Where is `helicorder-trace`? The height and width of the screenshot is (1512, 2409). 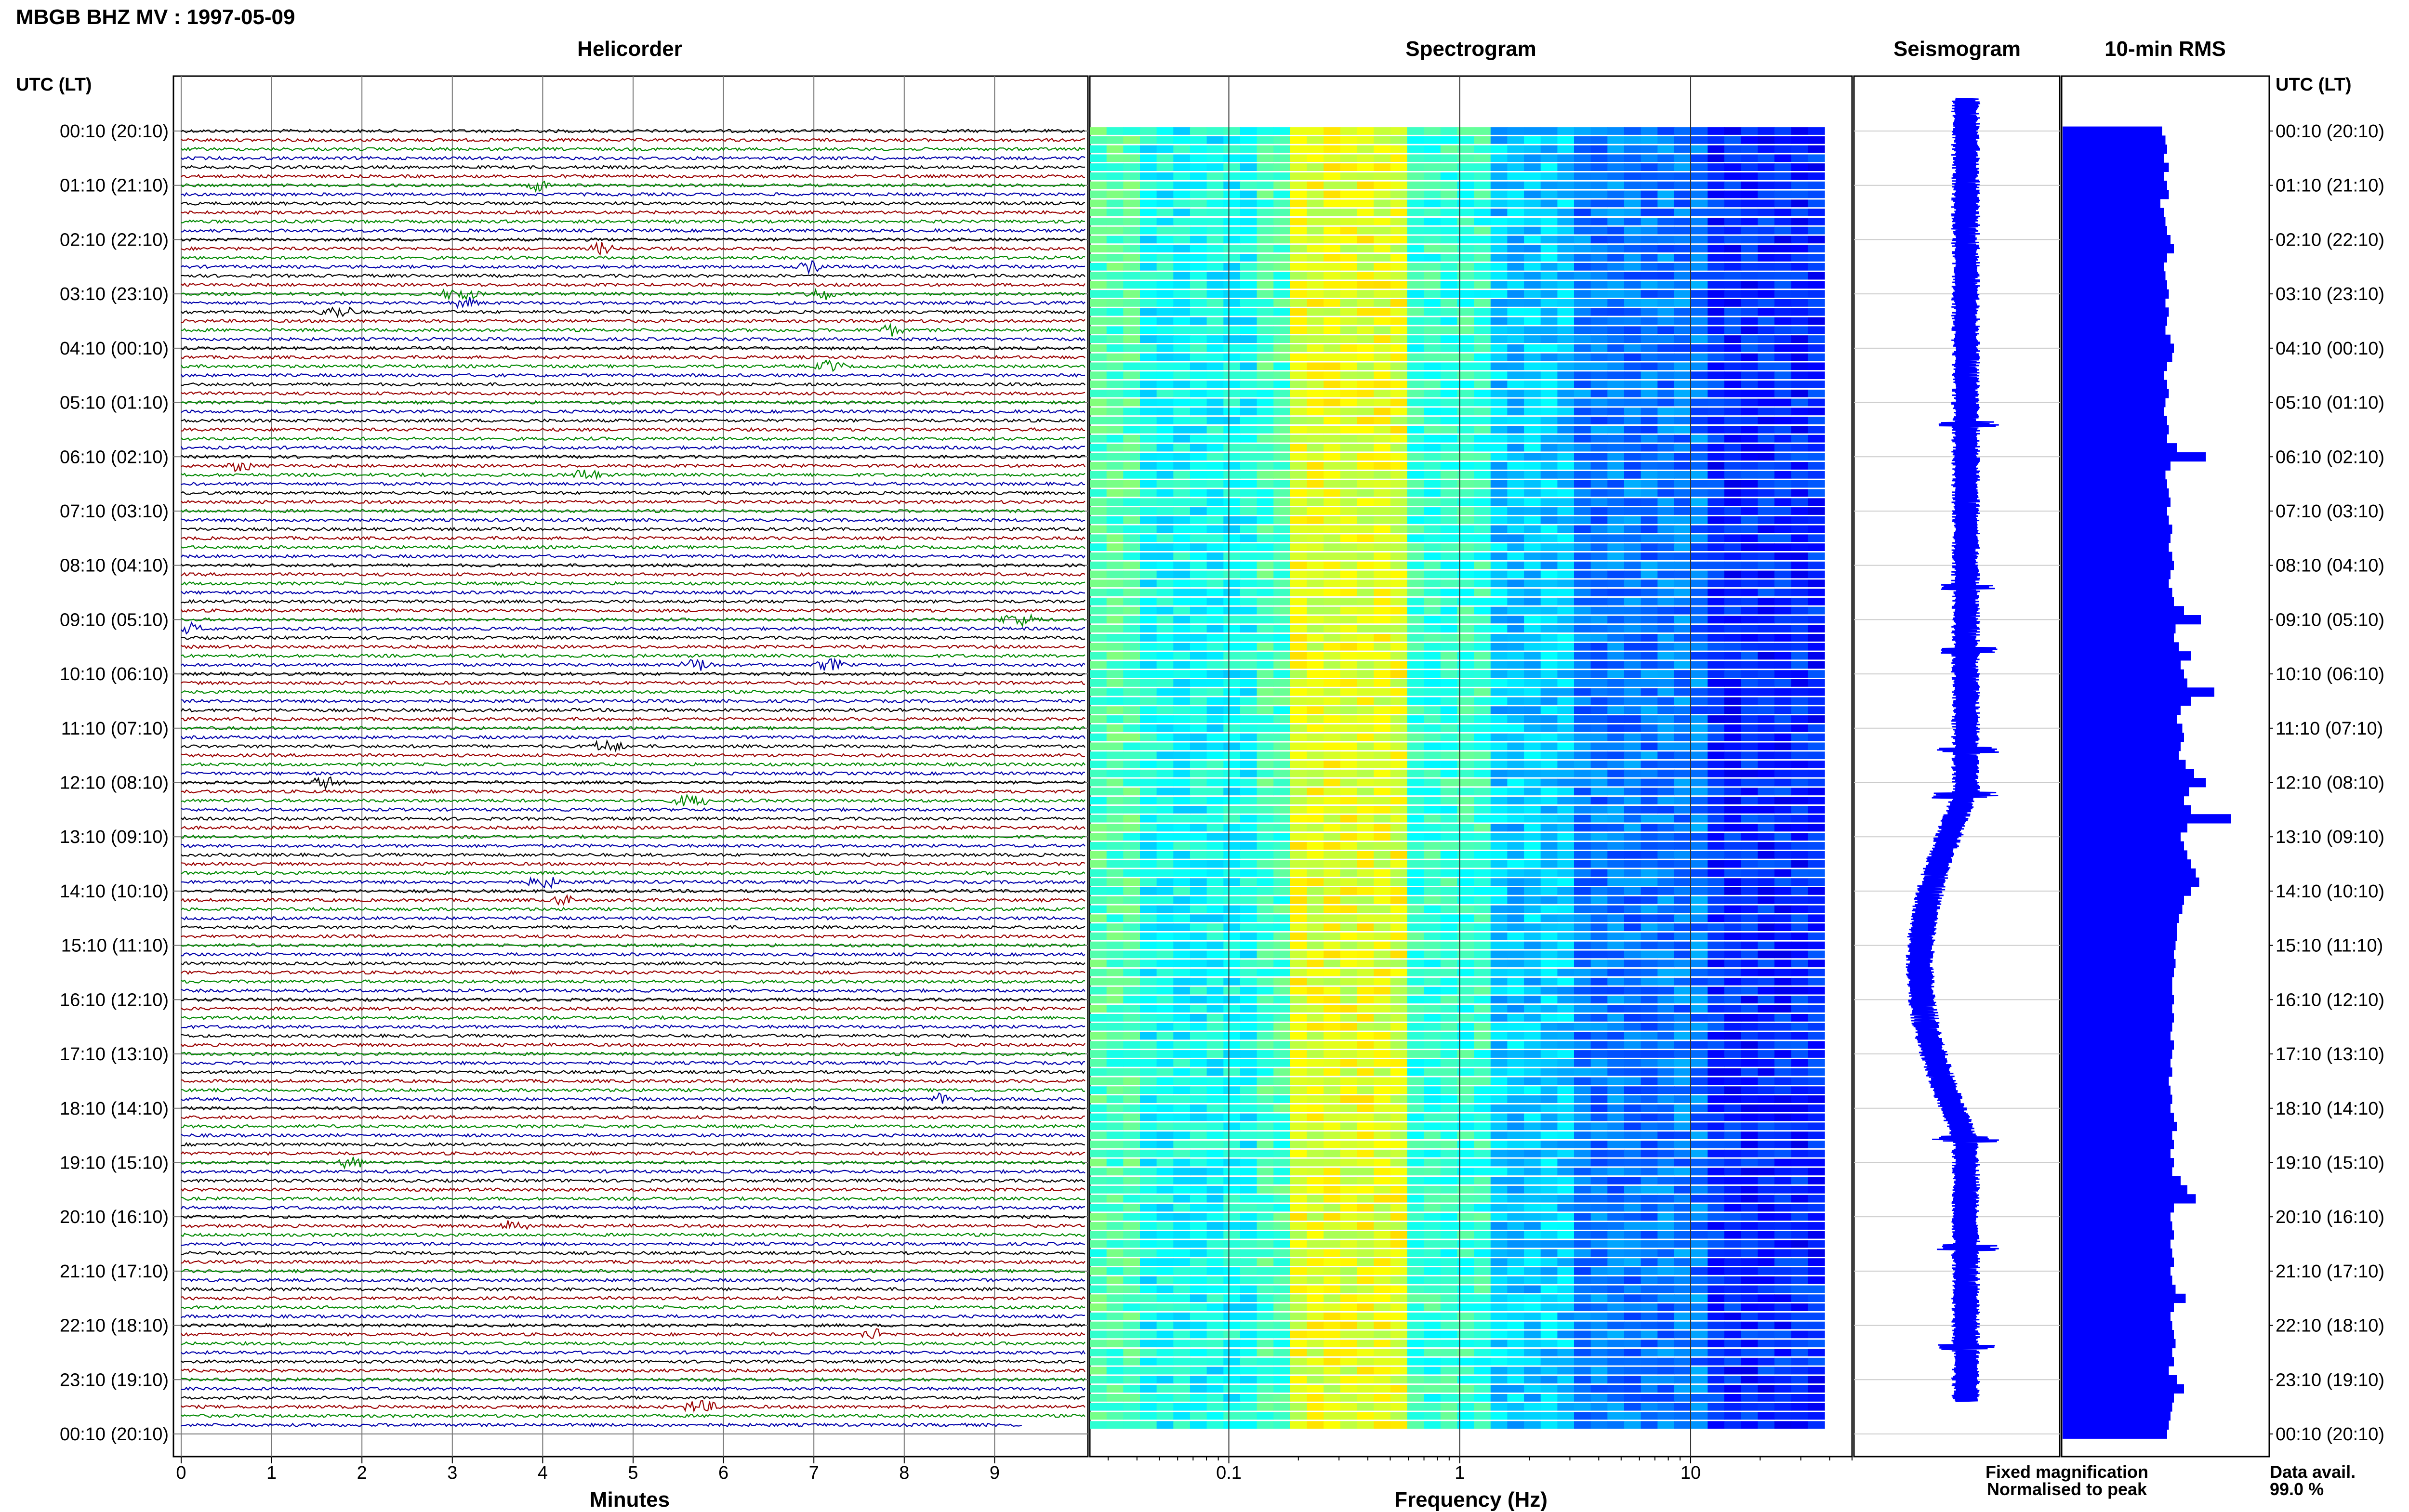
helicorder-trace is located at coordinates (633, 719).